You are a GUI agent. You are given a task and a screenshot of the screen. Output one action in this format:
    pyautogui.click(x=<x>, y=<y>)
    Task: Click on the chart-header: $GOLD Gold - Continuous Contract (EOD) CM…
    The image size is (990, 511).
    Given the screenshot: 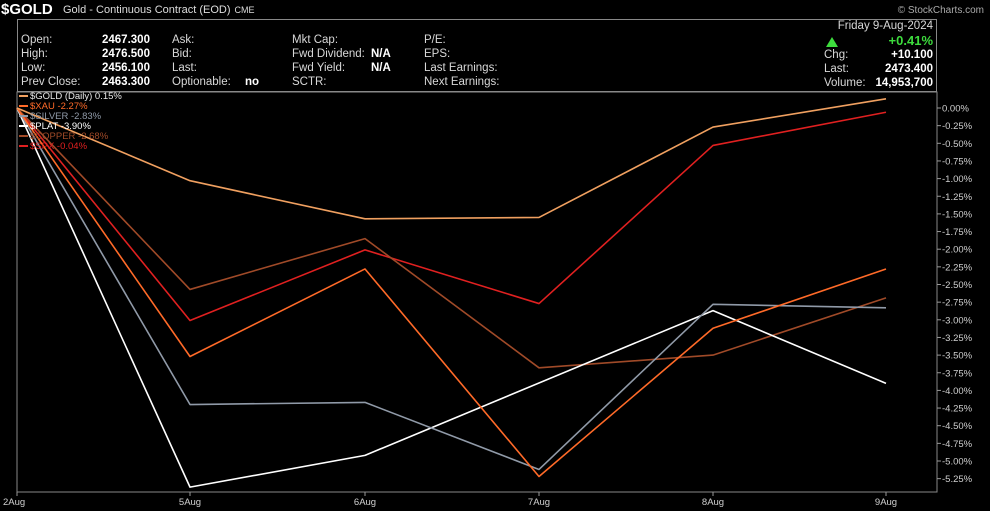 What is the action you would take?
    pyautogui.click(x=495, y=9)
    